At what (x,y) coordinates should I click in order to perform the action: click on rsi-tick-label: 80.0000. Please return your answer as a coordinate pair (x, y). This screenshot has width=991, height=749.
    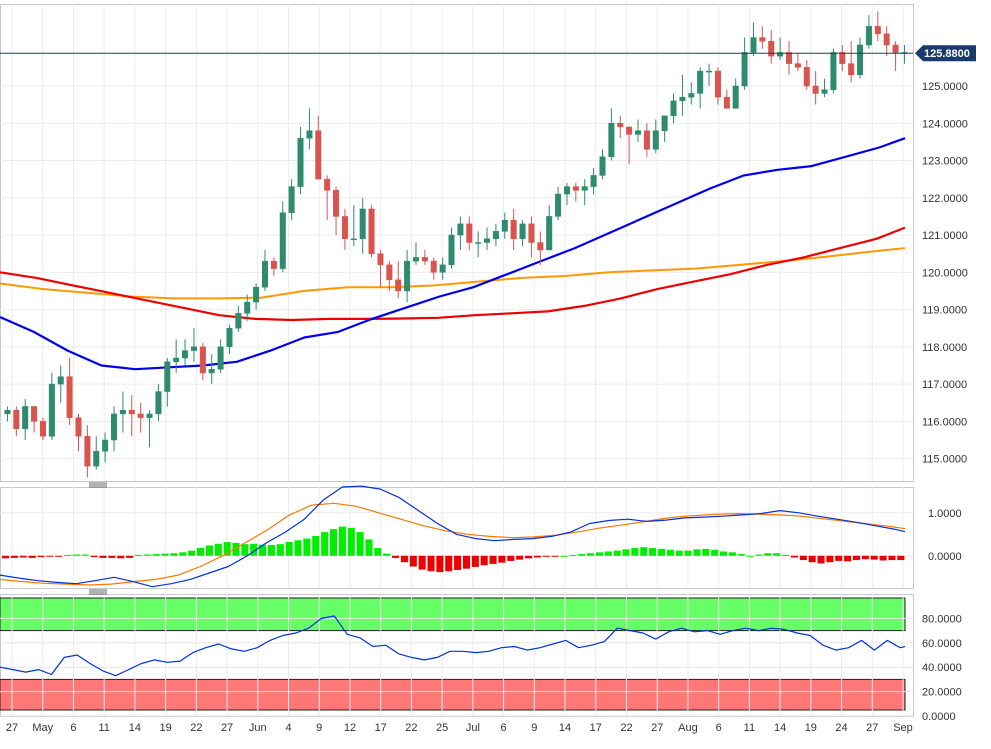
    Looking at the image, I should click on (942, 619).